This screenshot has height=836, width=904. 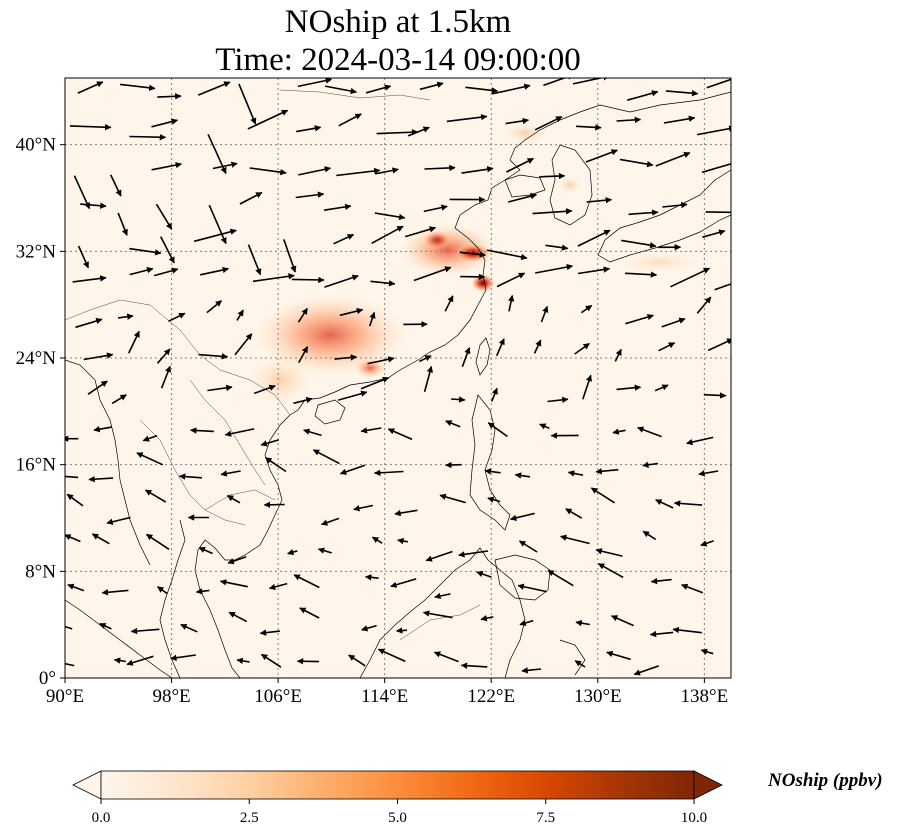 I want to click on colorbar-tick-label-3: 7.5, so click(x=545, y=818).